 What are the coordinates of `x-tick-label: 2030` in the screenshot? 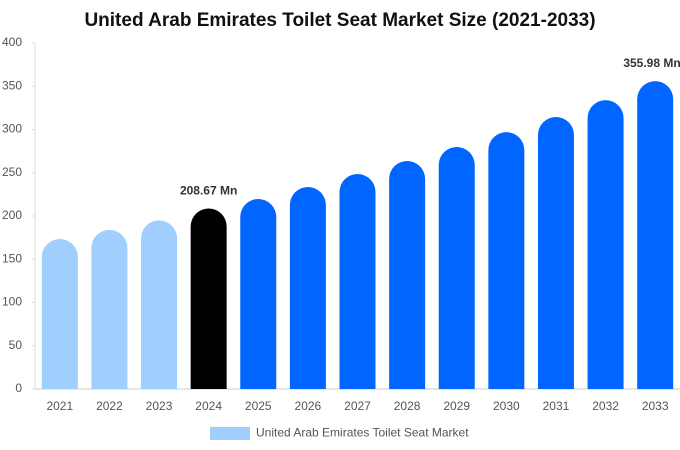 It's located at (506, 406).